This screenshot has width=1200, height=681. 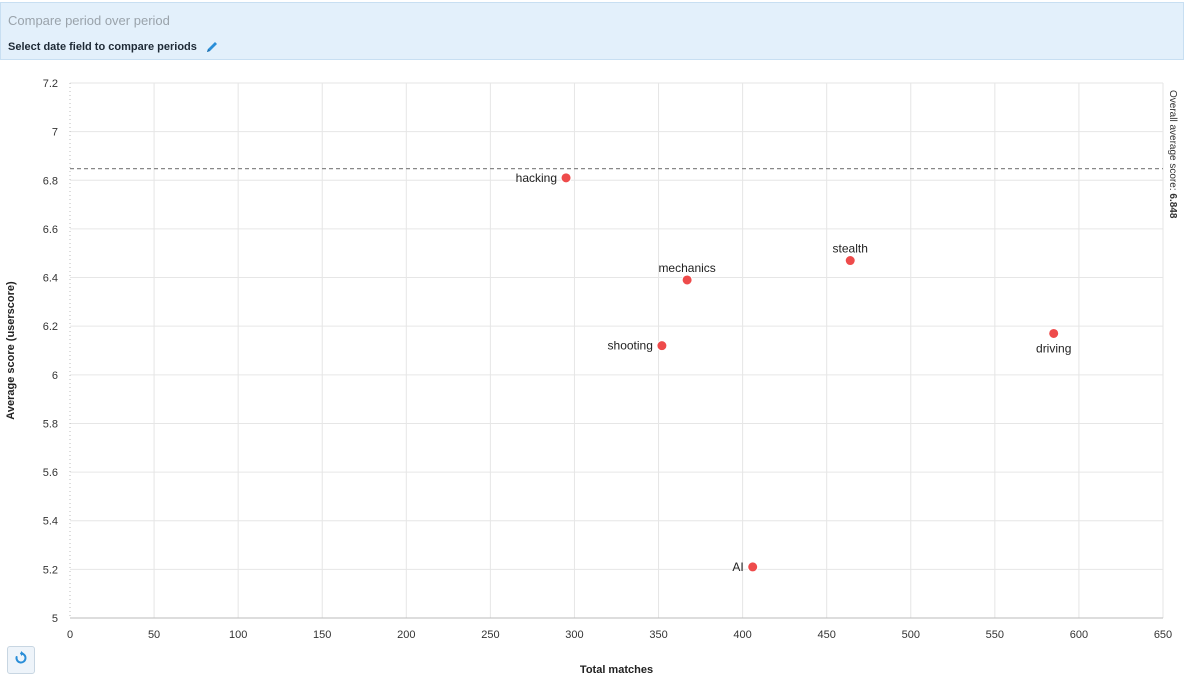 I want to click on x-tick-label: 400, so click(x=742, y=635).